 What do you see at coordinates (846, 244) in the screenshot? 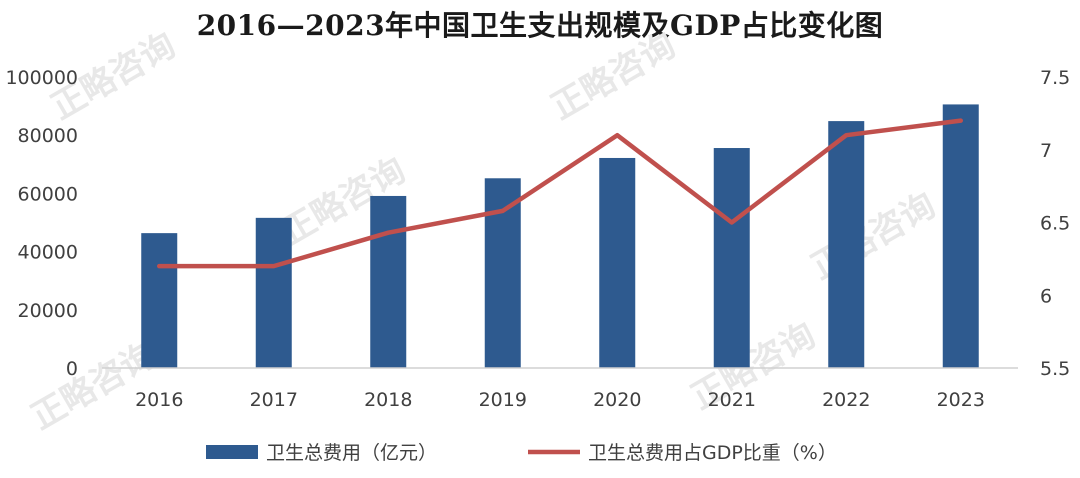
I see `bar-2022` at bounding box center [846, 244].